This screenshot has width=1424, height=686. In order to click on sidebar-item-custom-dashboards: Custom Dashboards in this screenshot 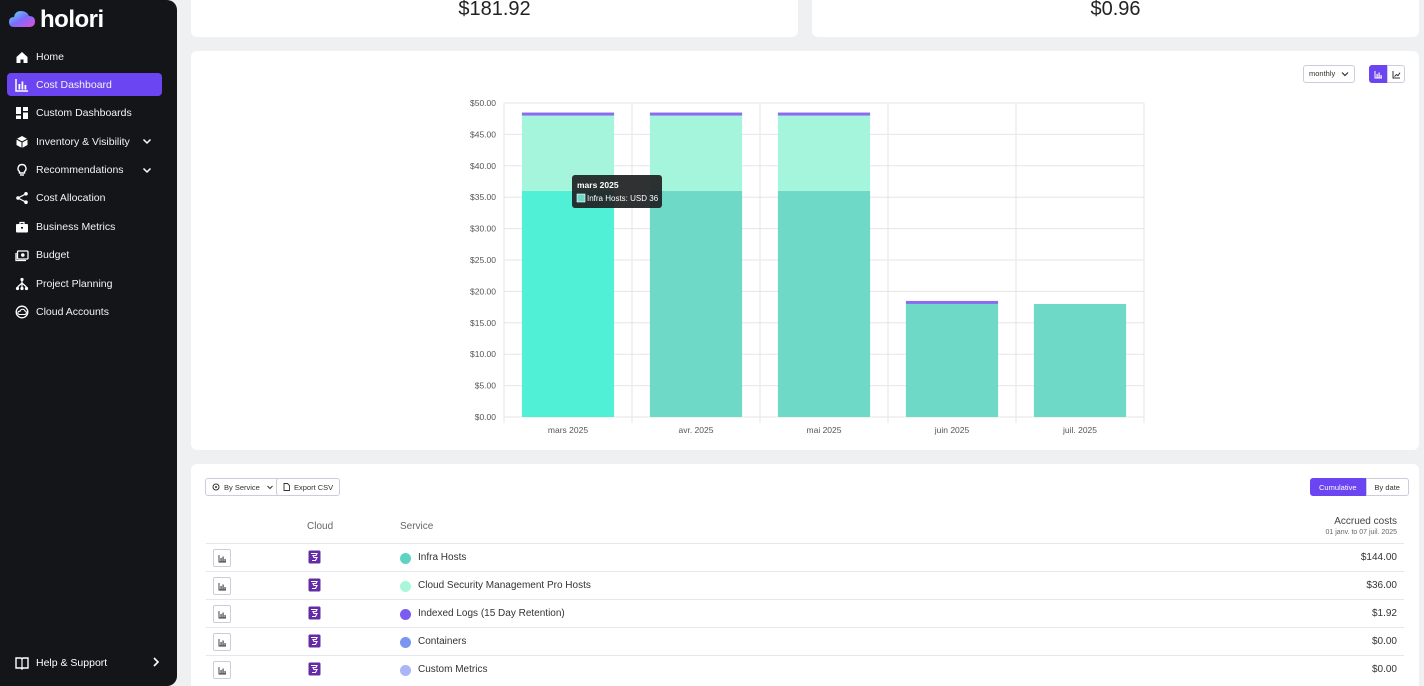, I will do `click(84, 113)`.